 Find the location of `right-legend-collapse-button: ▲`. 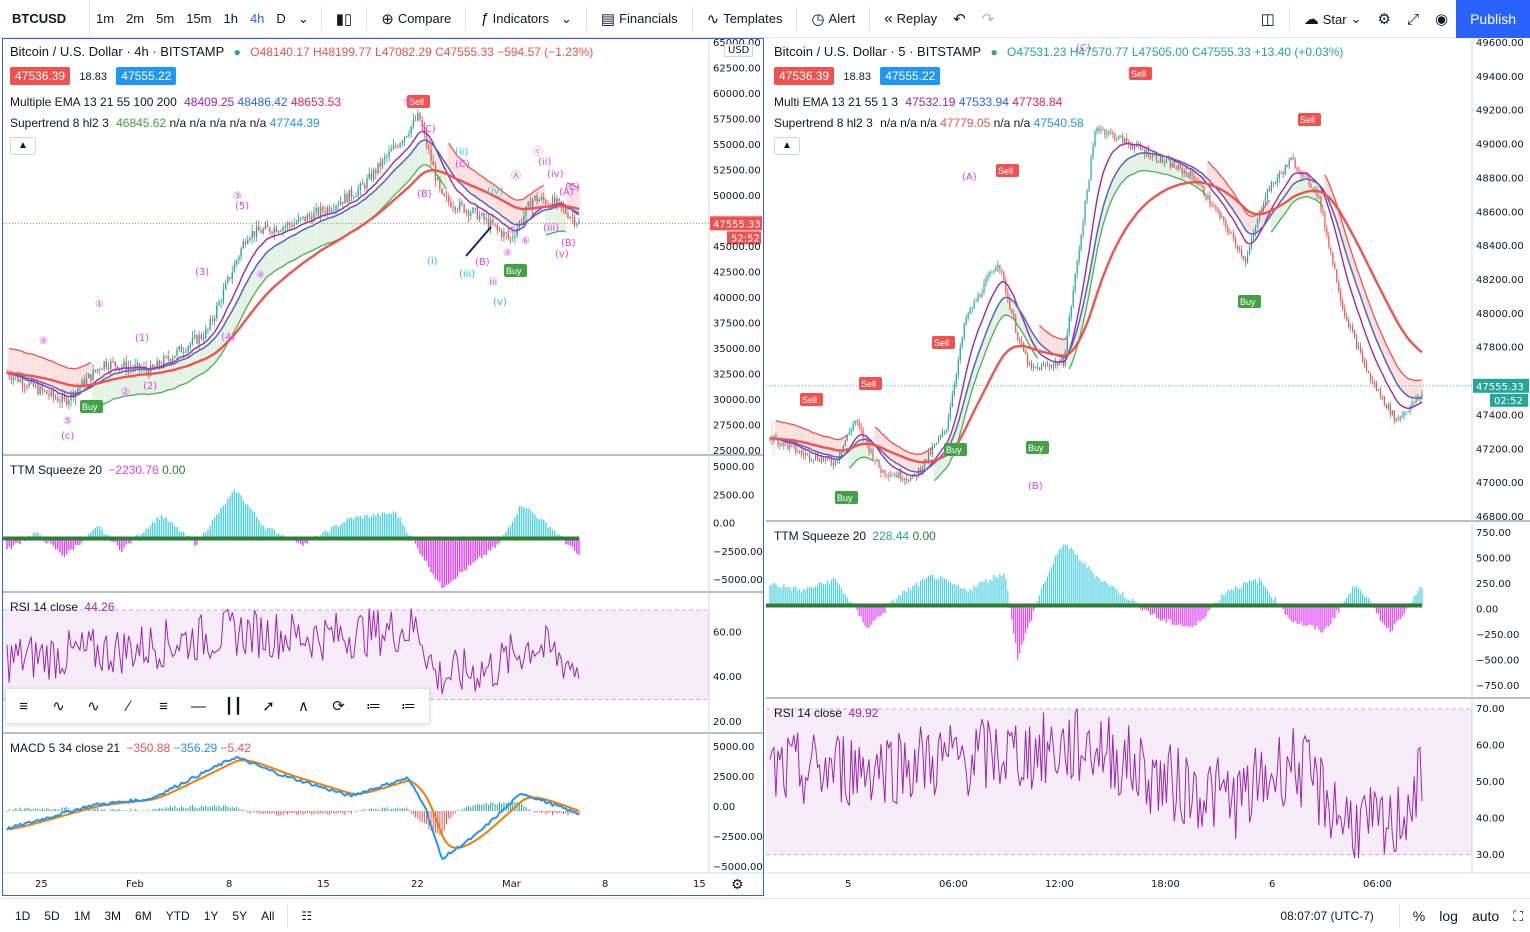

right-legend-collapse-button: ▲ is located at coordinates (787, 146).